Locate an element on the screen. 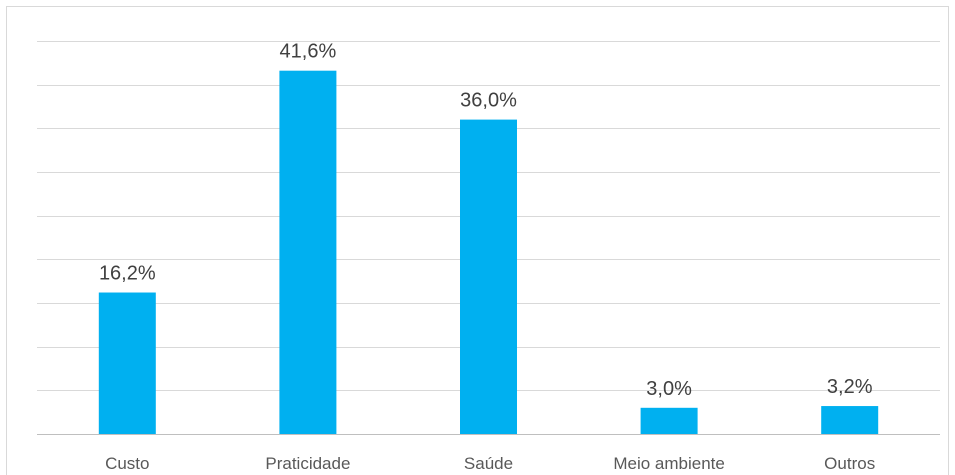 The width and height of the screenshot is (955, 475). bar-outros is located at coordinates (850, 420).